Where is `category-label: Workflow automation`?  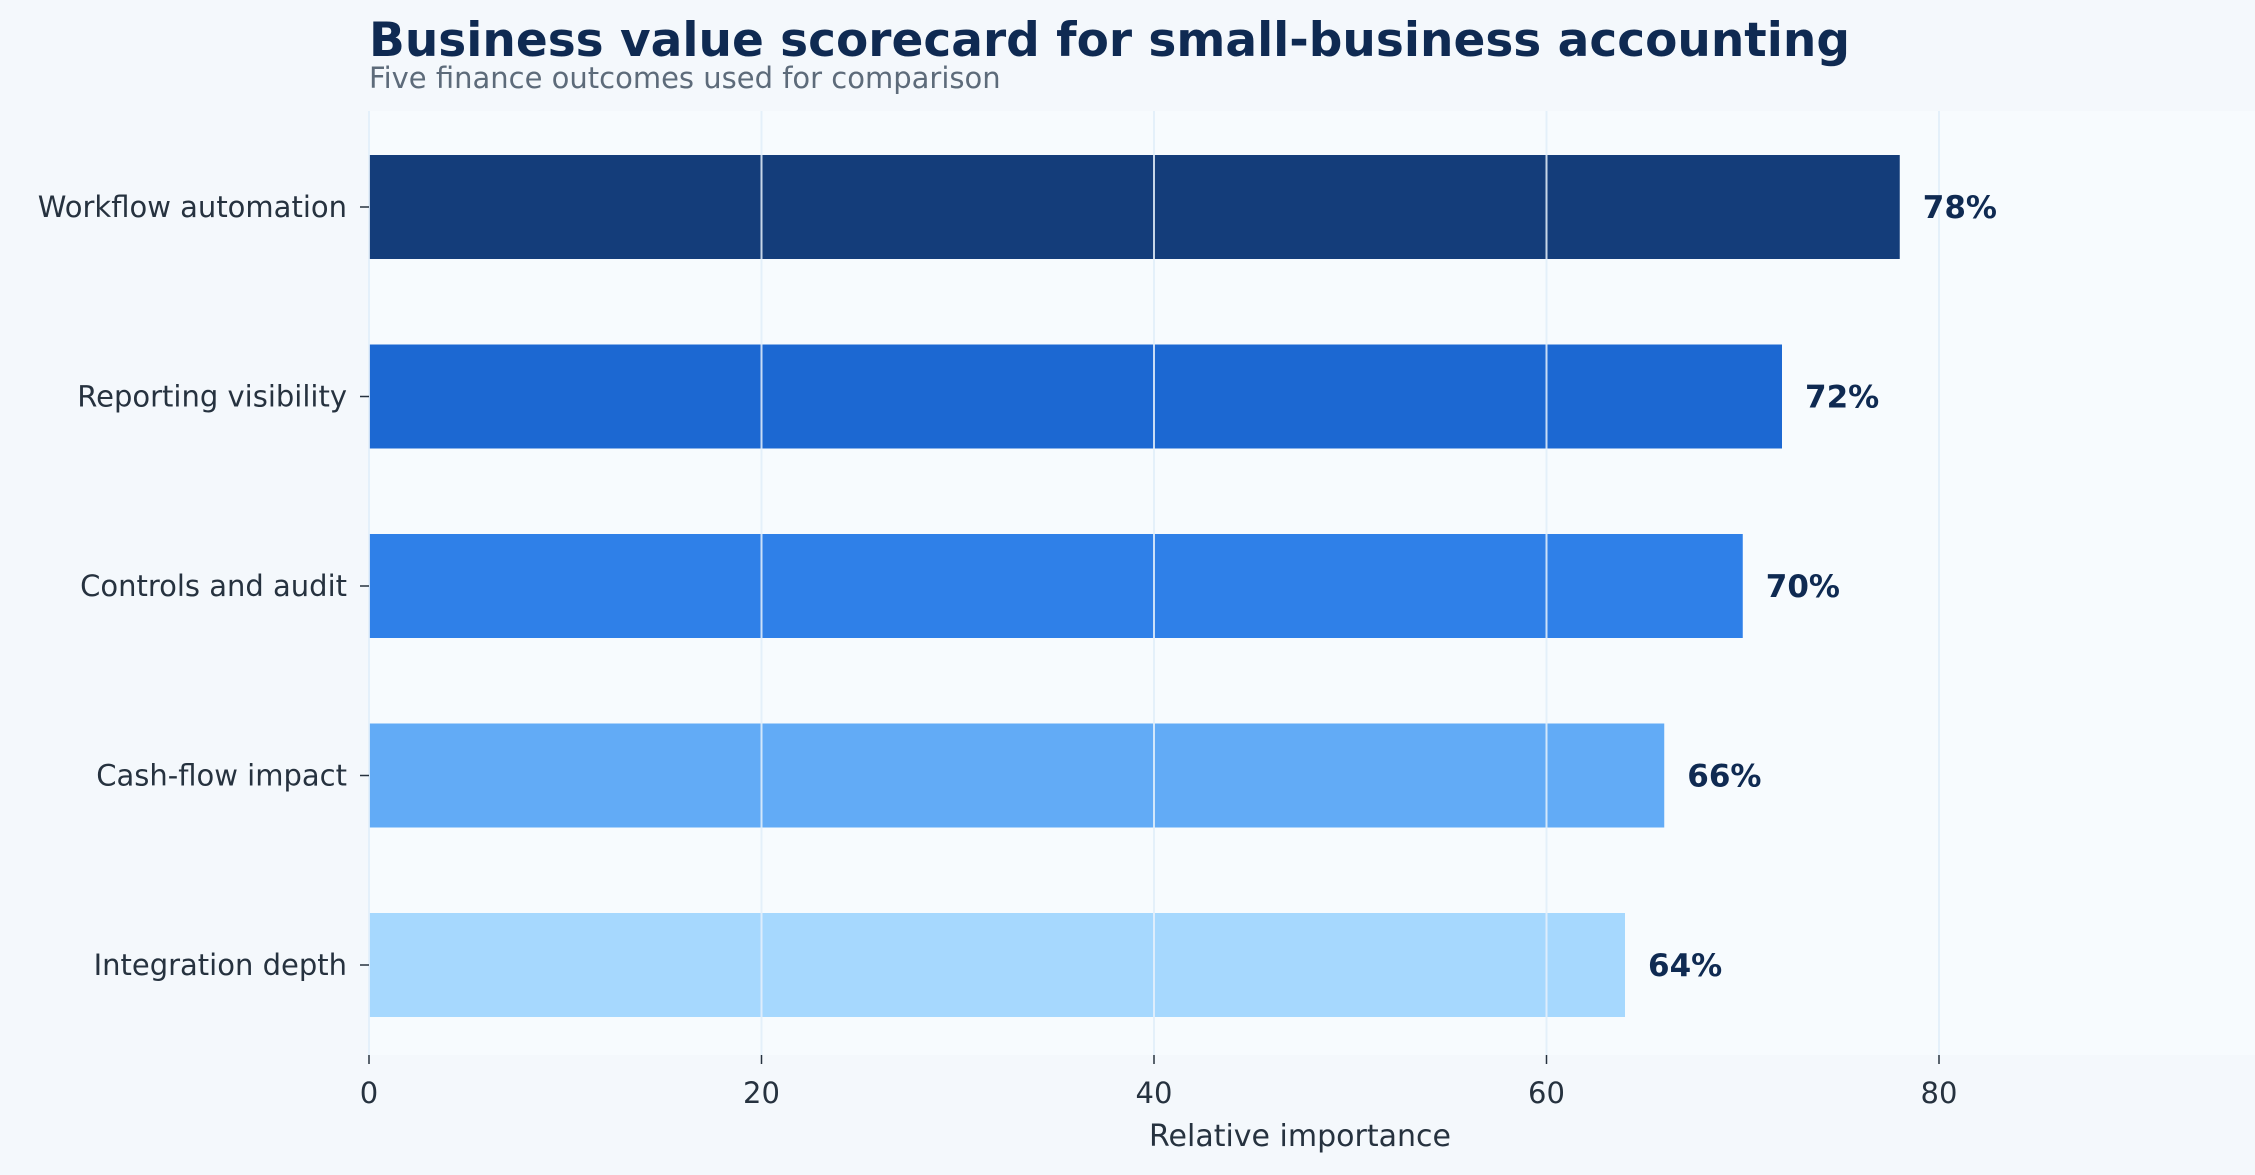
category-label: Workflow automation is located at coordinates (192, 207).